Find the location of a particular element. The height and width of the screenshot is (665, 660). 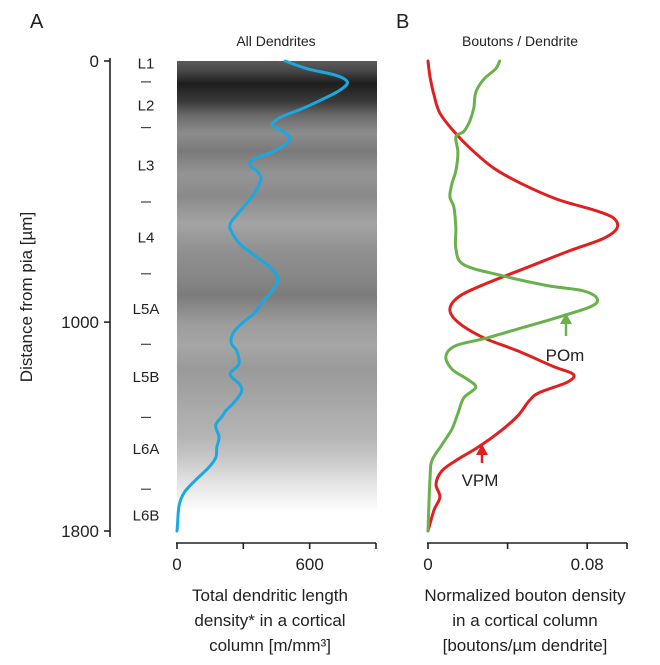

layer-boundary-ticks is located at coordinates (146, 285).